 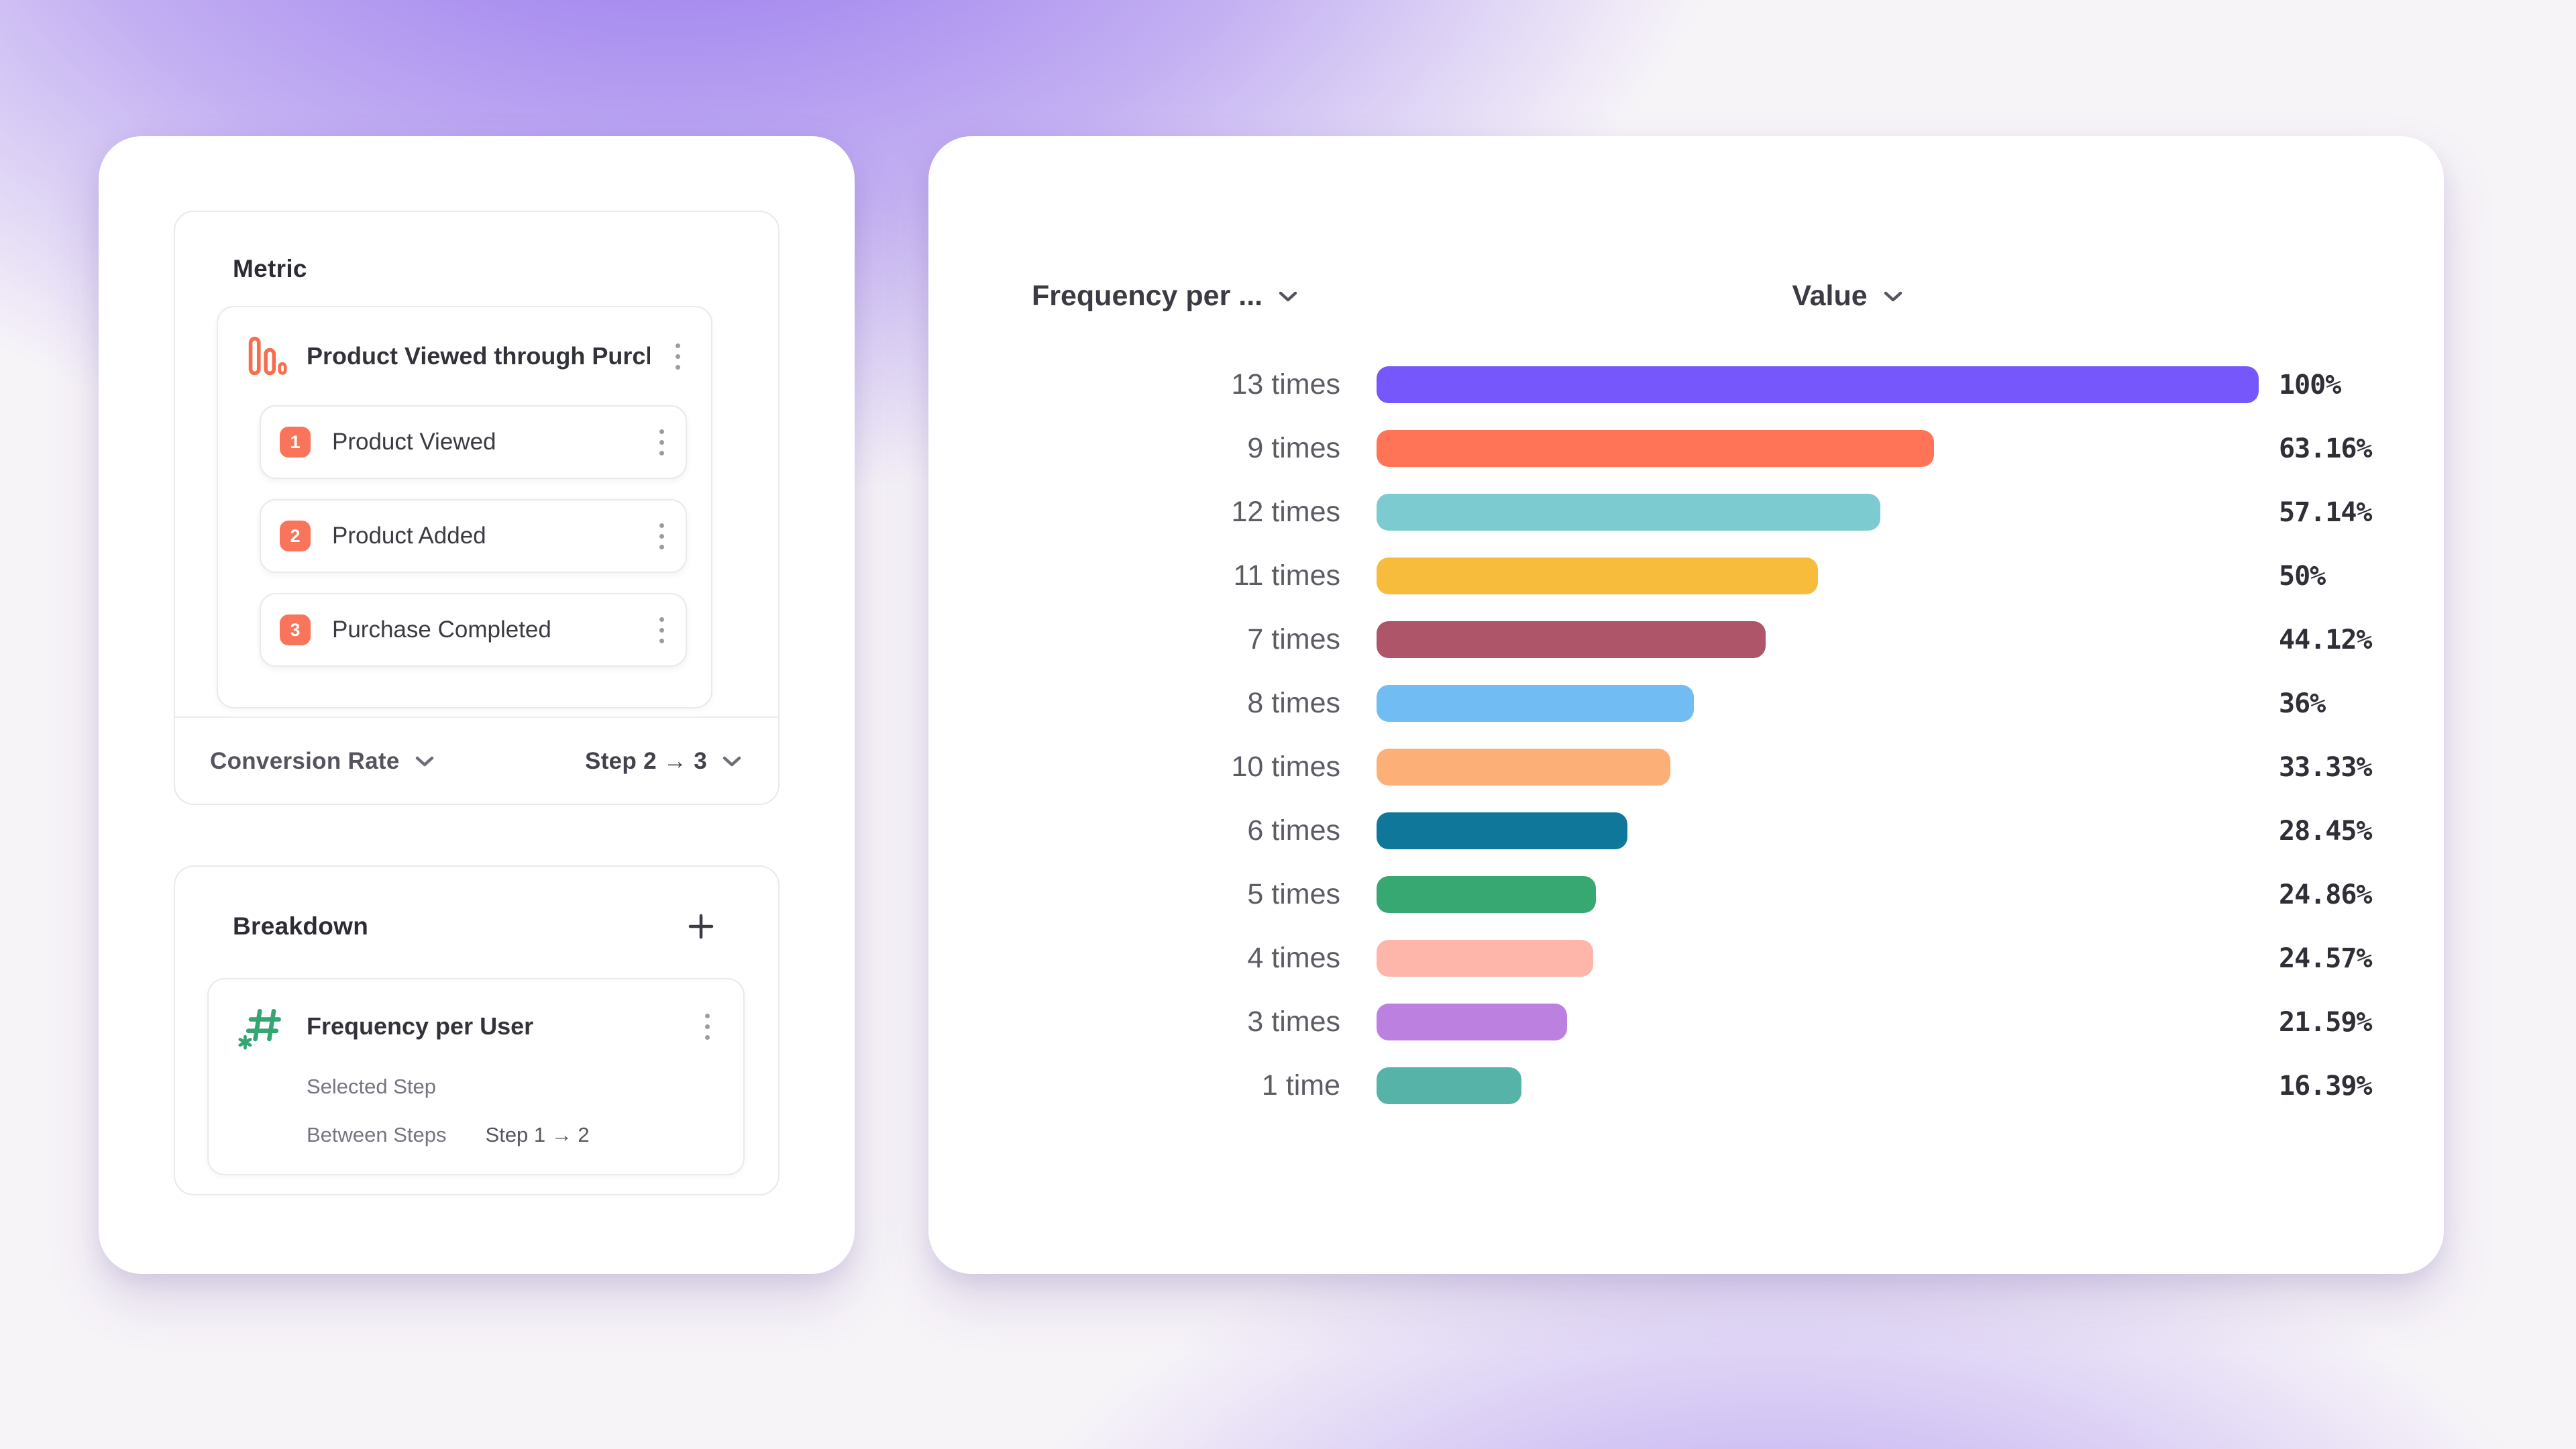 What do you see at coordinates (2325, 448) in the screenshot?
I see `bar-value-label: 63.16%` at bounding box center [2325, 448].